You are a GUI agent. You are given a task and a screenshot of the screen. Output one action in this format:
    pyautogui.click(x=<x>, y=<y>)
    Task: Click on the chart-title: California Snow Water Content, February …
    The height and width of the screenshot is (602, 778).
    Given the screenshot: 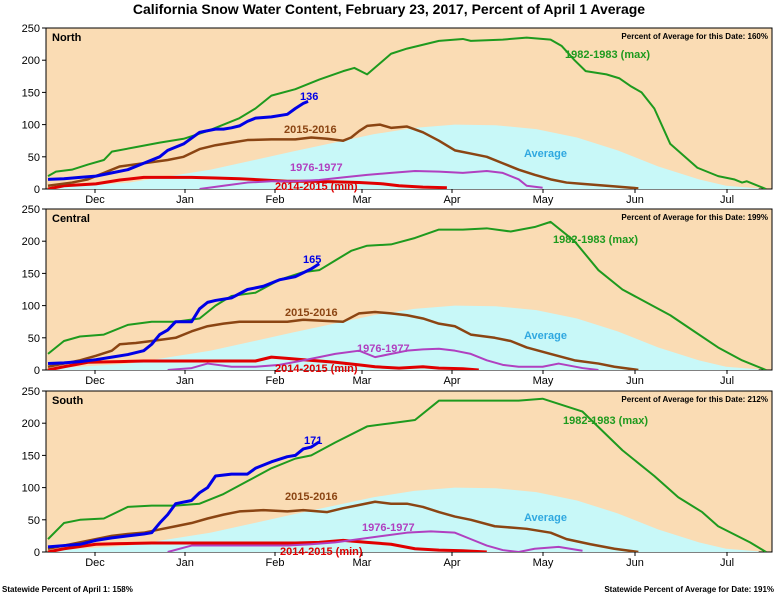 What is the action you would take?
    pyautogui.click(x=389, y=9)
    